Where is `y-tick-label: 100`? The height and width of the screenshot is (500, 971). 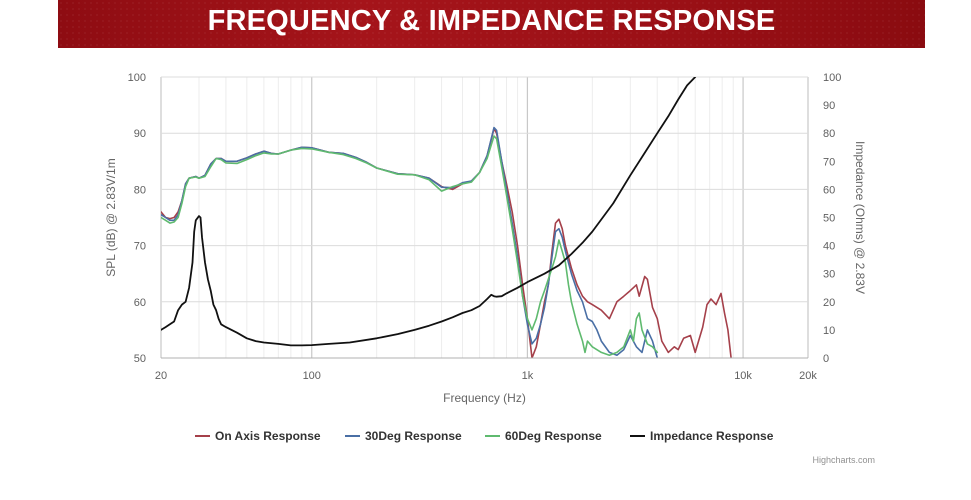 y-tick-label: 100 is located at coordinates (137, 78).